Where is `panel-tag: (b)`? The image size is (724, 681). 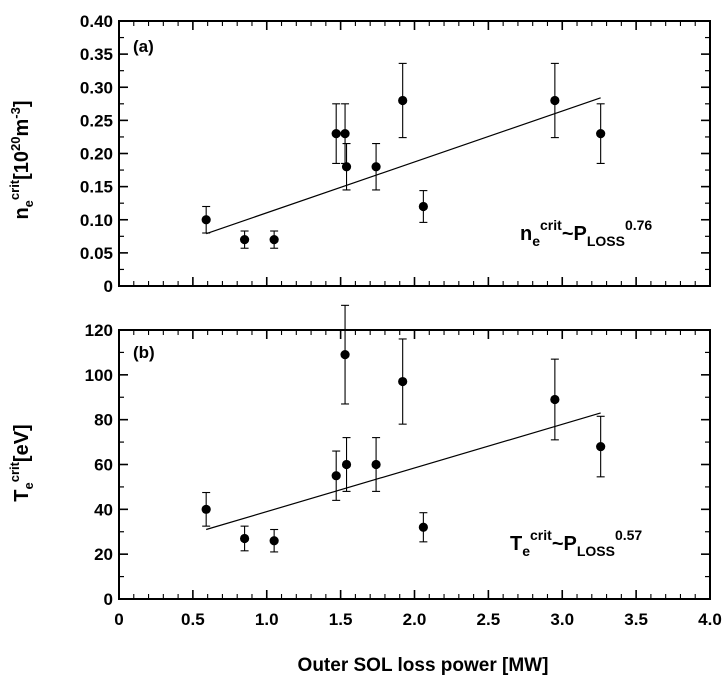 panel-tag: (b) is located at coordinates (144, 352).